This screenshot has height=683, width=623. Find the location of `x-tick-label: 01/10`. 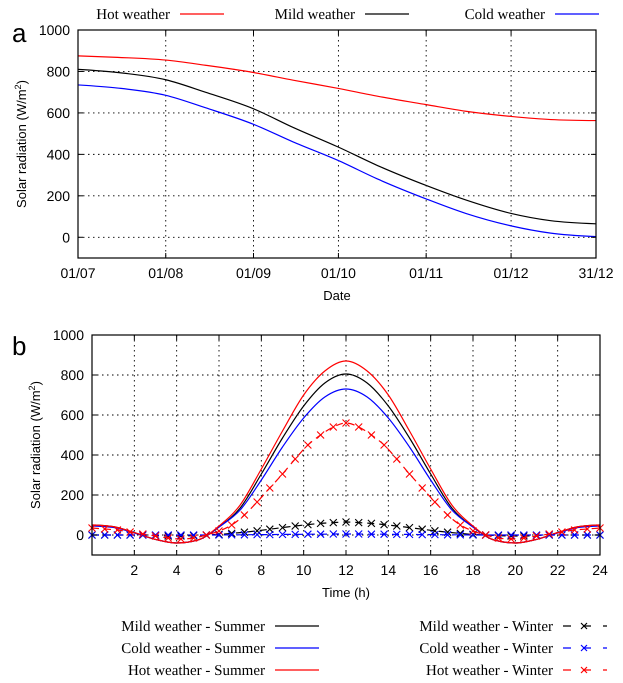

x-tick-label: 01/10 is located at coordinates (338, 273).